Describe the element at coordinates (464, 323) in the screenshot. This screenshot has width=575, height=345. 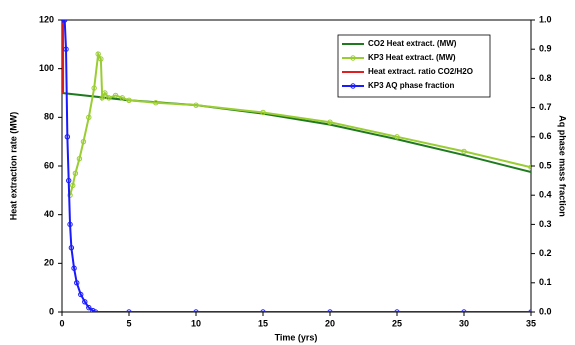
I see `x-tick-label: 30` at that location.